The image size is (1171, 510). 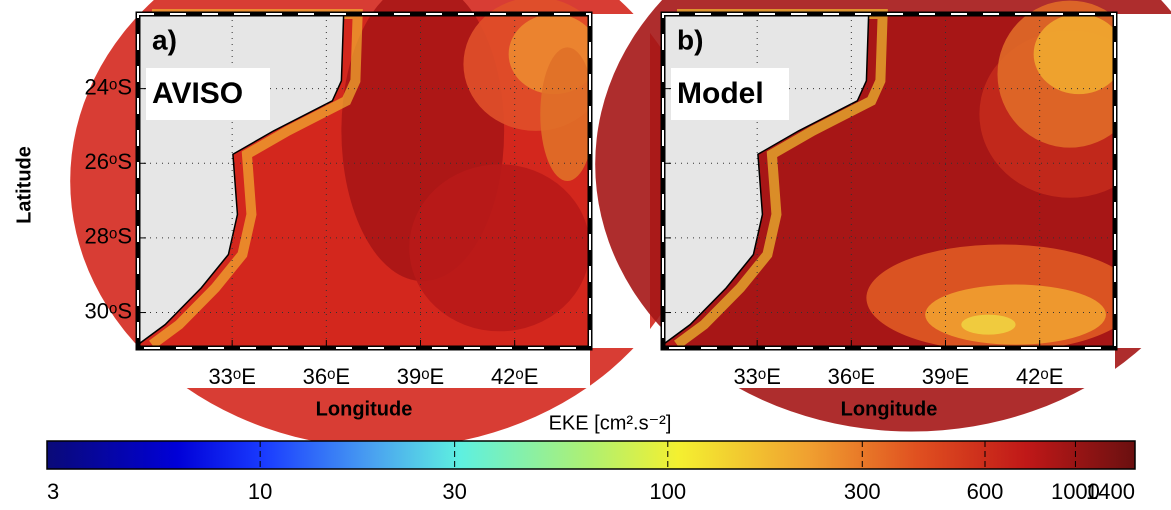 I want to click on colorbar-tick-label: 300, so click(x=862, y=491).